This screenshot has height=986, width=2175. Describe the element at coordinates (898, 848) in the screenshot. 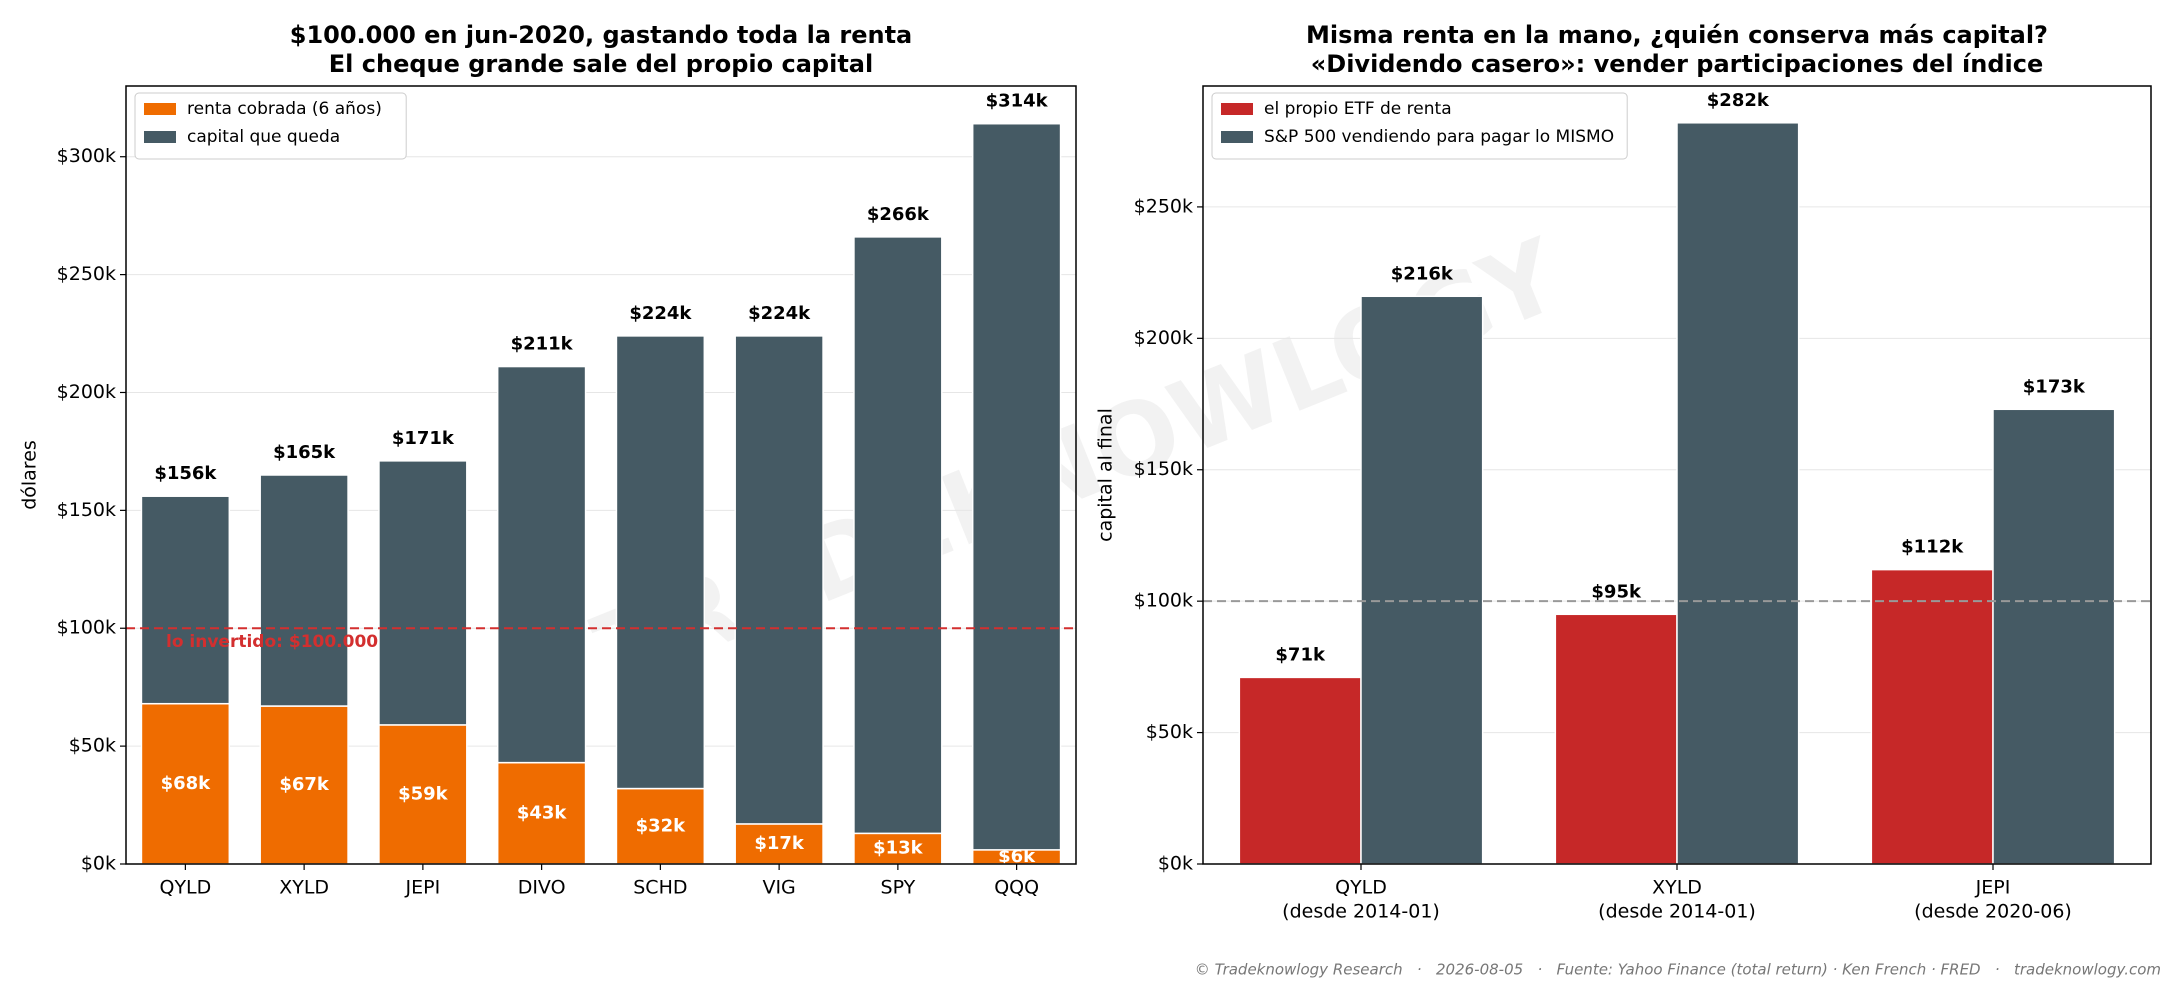

I see `segment-label: $13k` at that location.